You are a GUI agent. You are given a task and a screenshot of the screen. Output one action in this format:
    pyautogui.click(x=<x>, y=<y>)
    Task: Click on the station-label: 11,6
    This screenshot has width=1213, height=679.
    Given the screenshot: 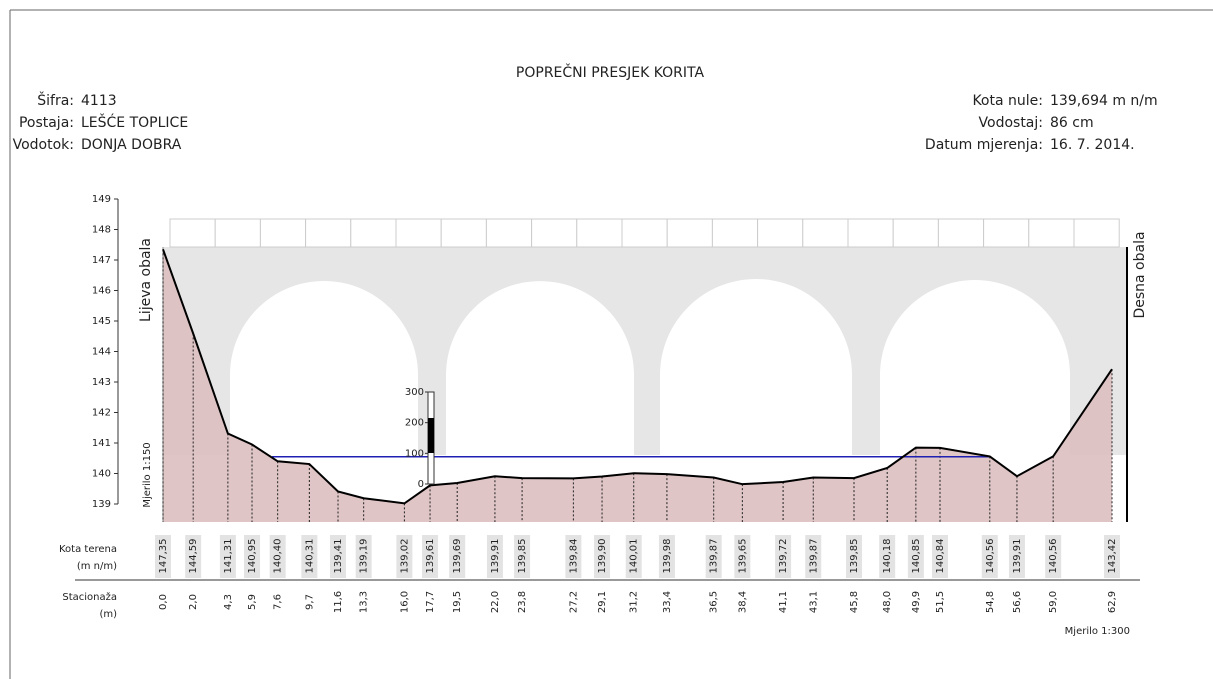 What is the action you would take?
    pyautogui.click(x=338, y=602)
    